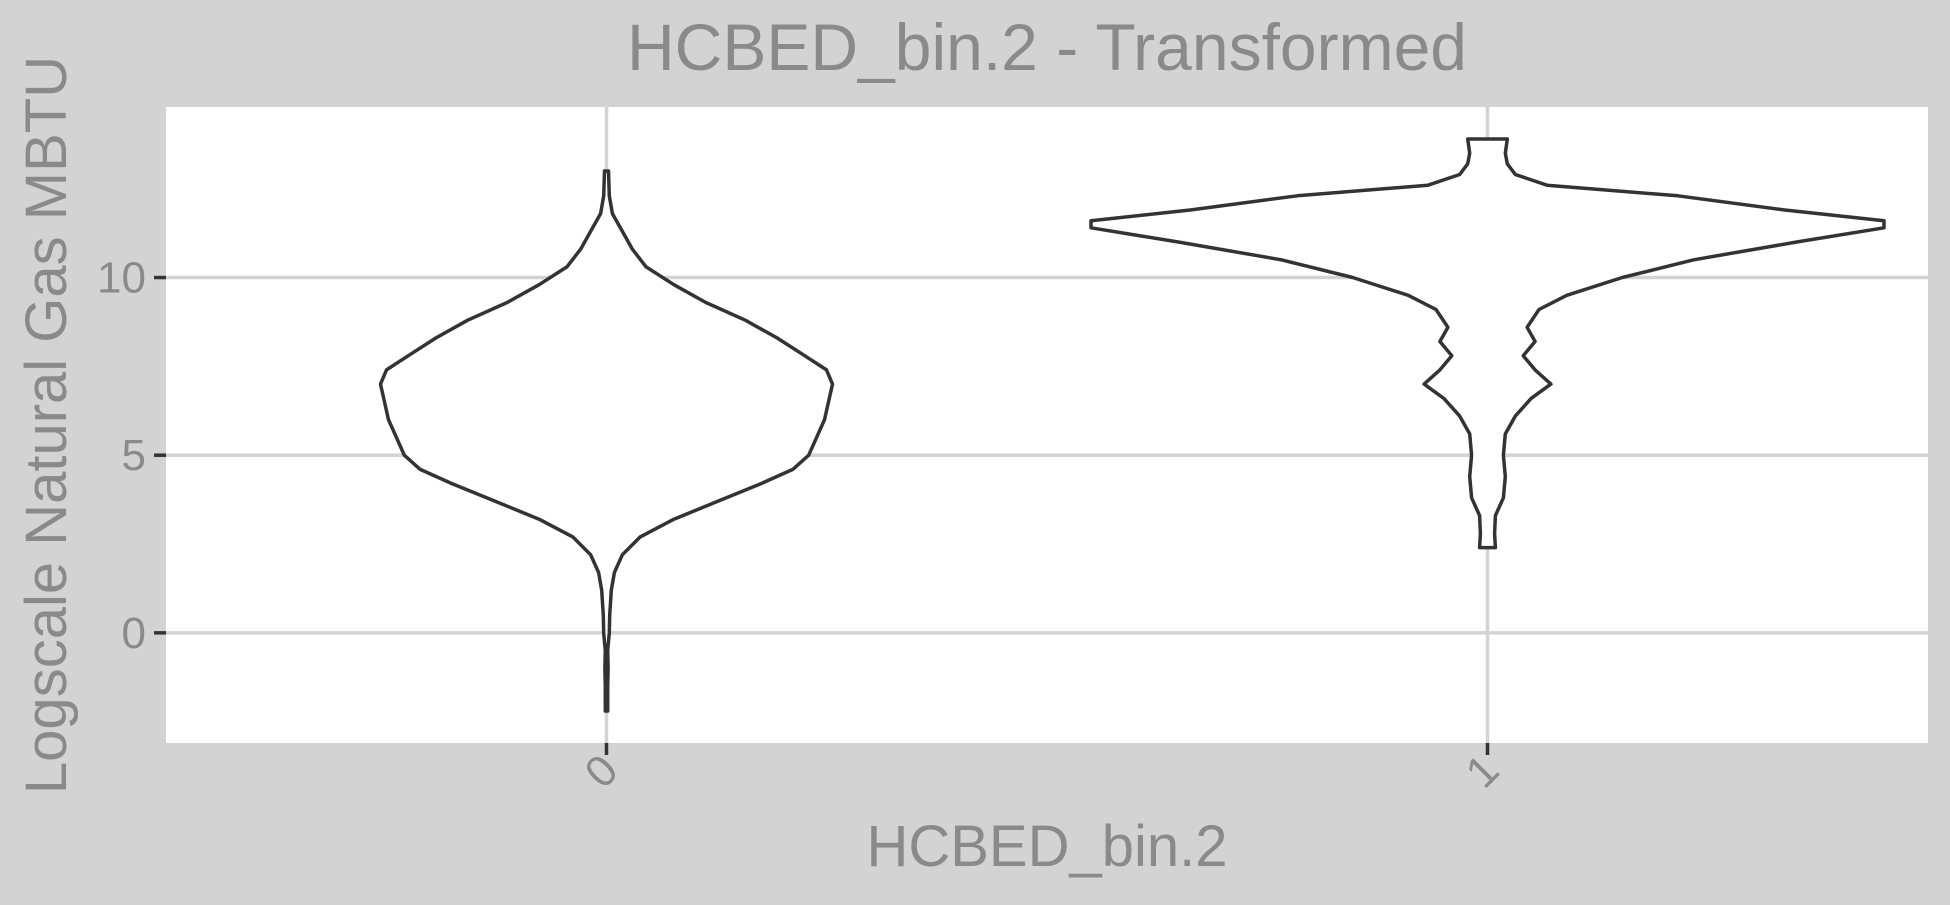  What do you see at coordinates (134, 455) in the screenshot?
I see `y-tick-label: 5` at bounding box center [134, 455].